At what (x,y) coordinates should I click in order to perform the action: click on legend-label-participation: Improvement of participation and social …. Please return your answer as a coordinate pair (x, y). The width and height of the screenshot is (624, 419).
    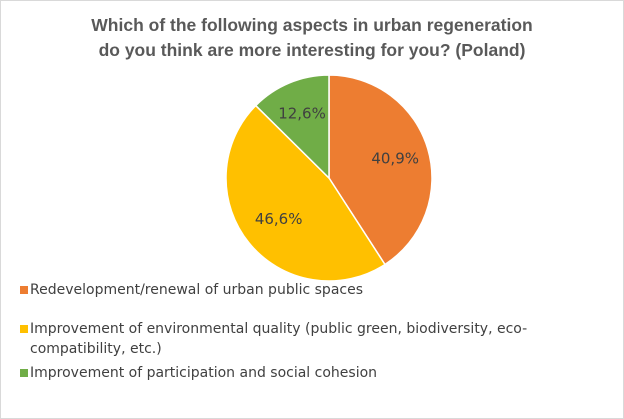
    Looking at the image, I should click on (204, 373).